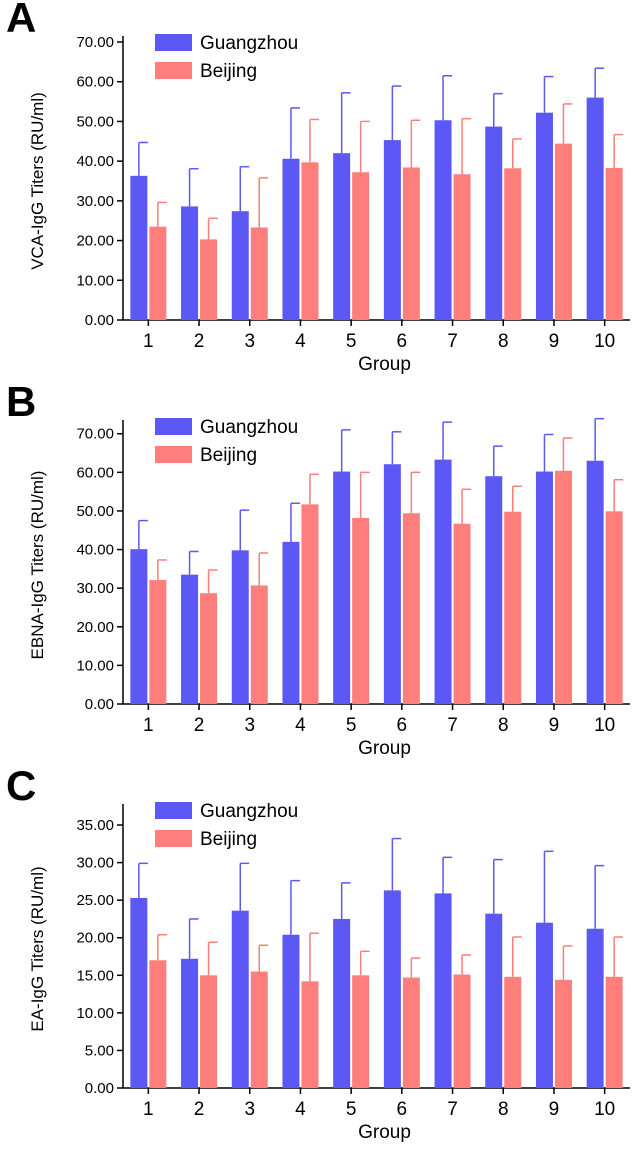 The image size is (637, 1152). What do you see at coordinates (95, 82) in the screenshot?
I see `y-tick-label: 60.00` at bounding box center [95, 82].